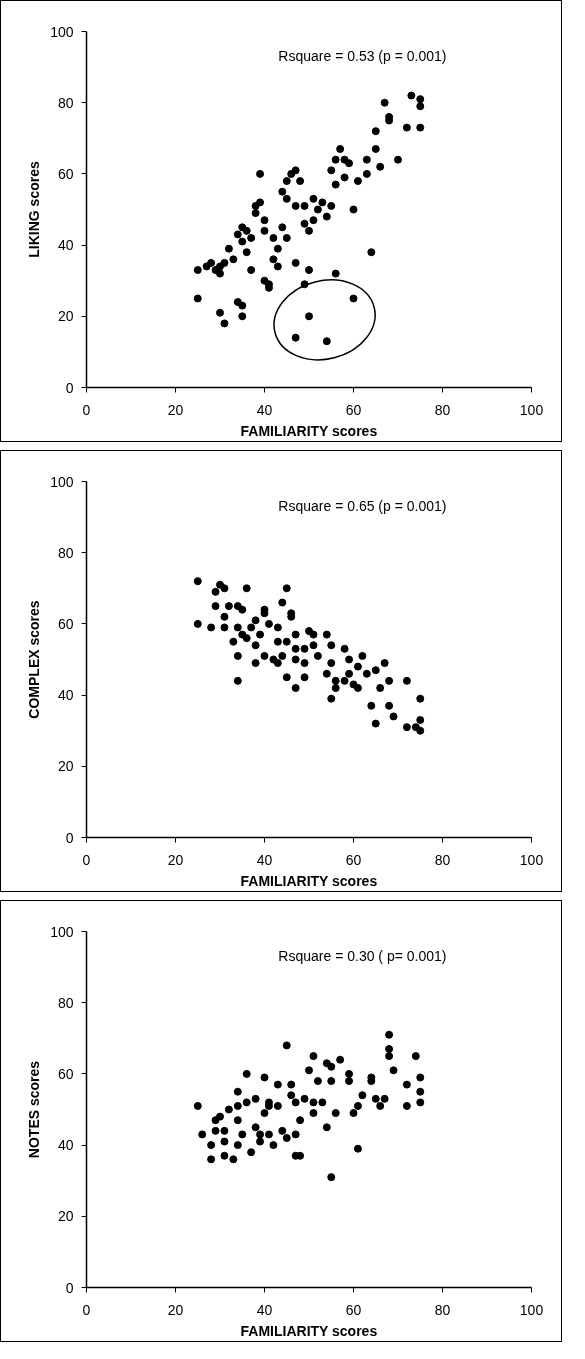  What do you see at coordinates (34, 659) in the screenshot?
I see `y-axis-title: COMPLEX scores` at bounding box center [34, 659].